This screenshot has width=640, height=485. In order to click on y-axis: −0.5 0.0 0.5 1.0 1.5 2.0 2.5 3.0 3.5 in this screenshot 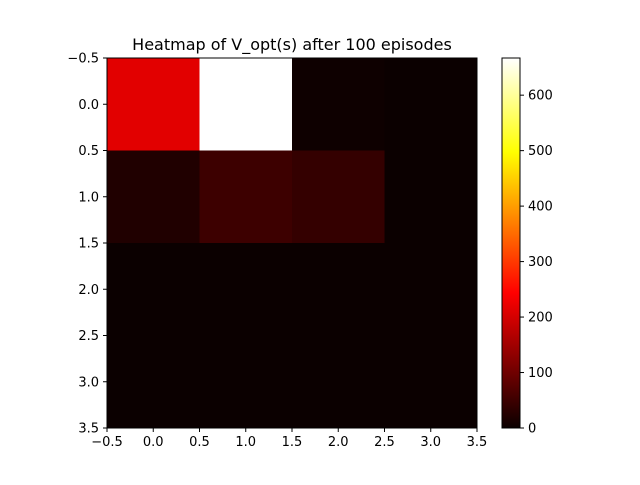, I will do `click(87, 244)`.